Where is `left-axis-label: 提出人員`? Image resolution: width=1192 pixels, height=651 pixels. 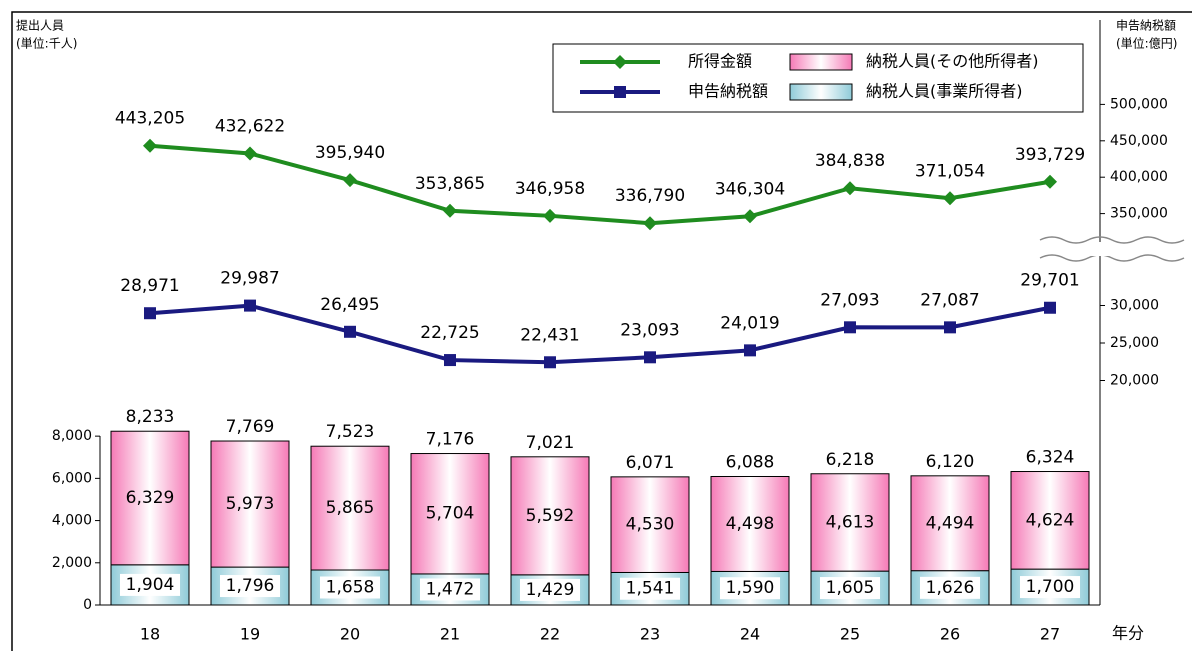
left-axis-label: 提出人員 is located at coordinates (40, 25).